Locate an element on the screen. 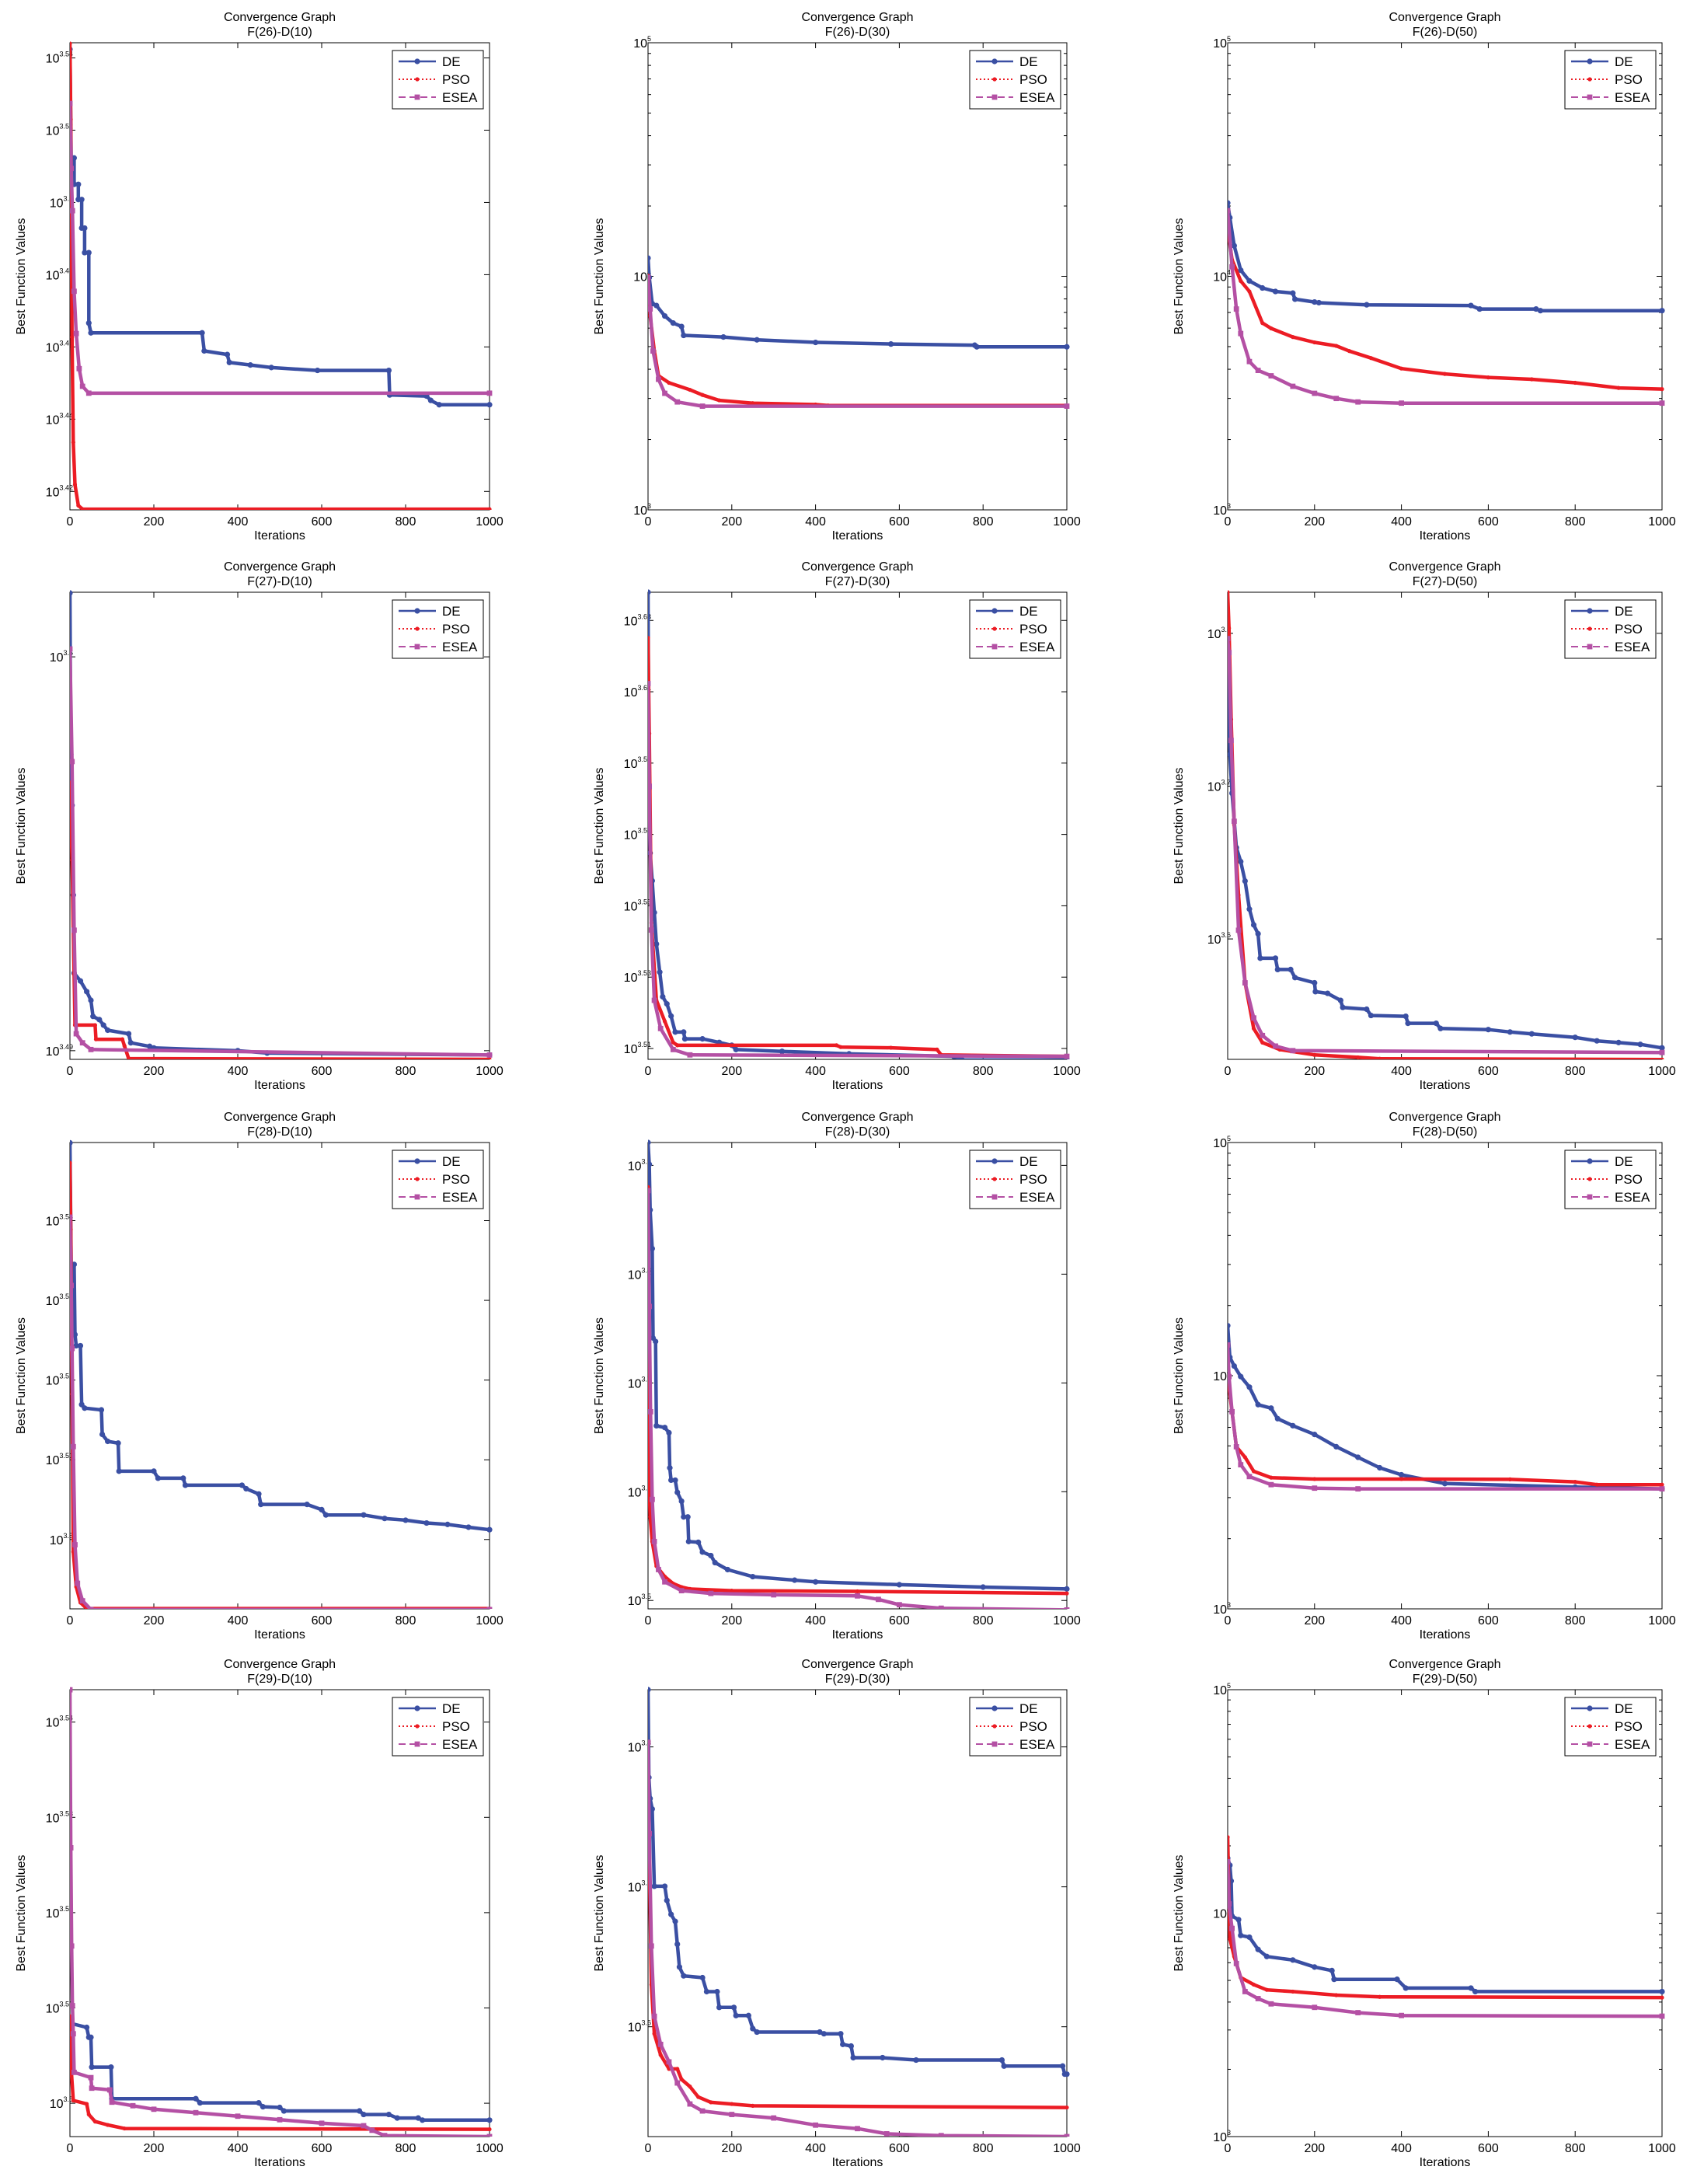 This screenshot has height=2184, width=1690. y-tick-exponent: 3.42 is located at coordinates (66, 487).